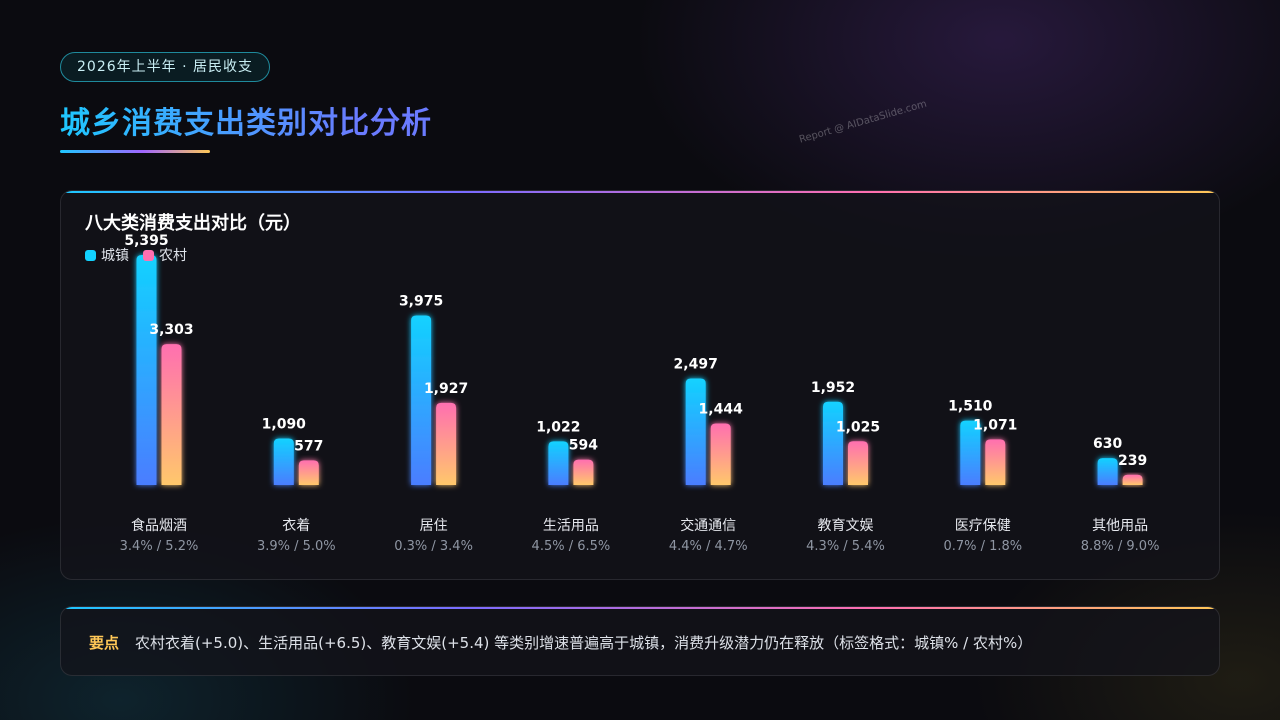 The height and width of the screenshot is (720, 1280). Describe the element at coordinates (90, 255) in the screenshot. I see `legend-swatch-urban` at that location.